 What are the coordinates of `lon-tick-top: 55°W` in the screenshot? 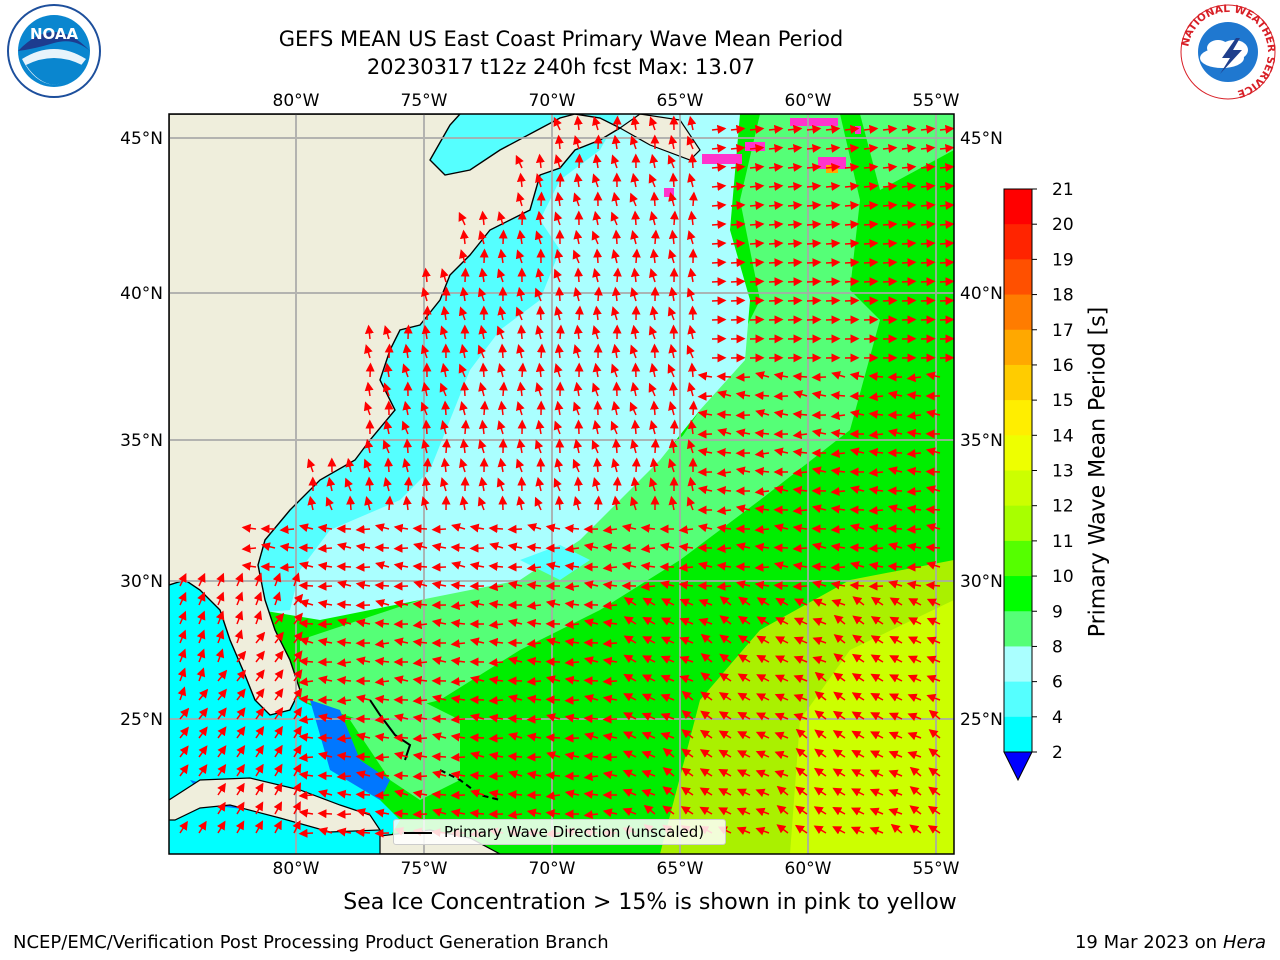 It's located at (936, 101).